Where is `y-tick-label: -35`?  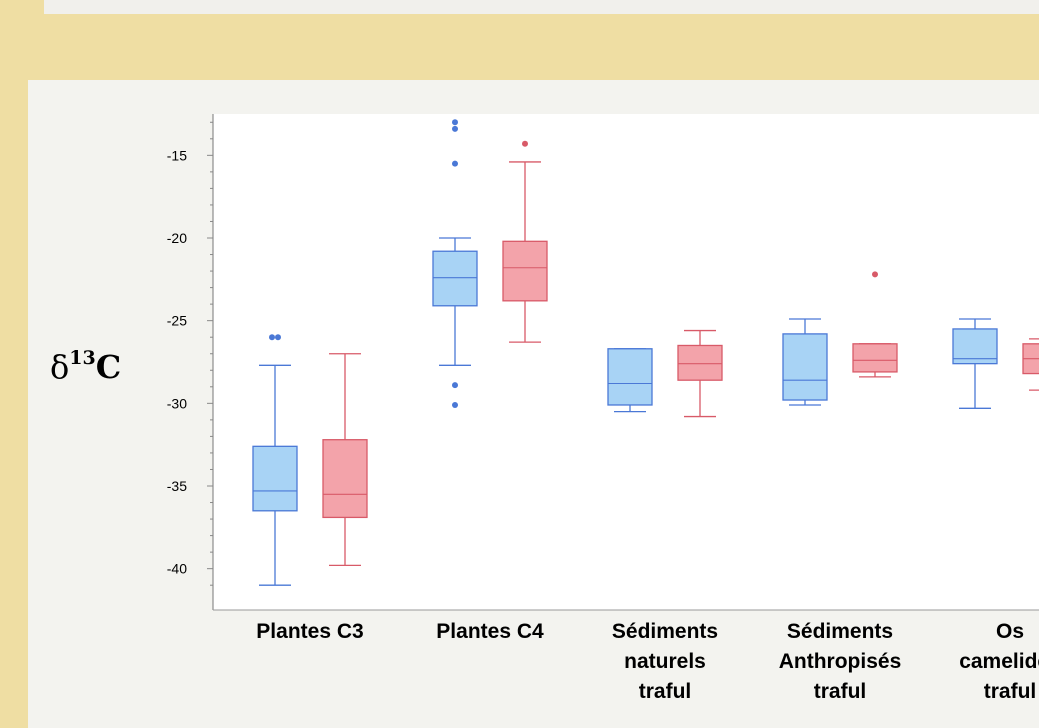
y-tick-label: -35 is located at coordinates (177, 486).